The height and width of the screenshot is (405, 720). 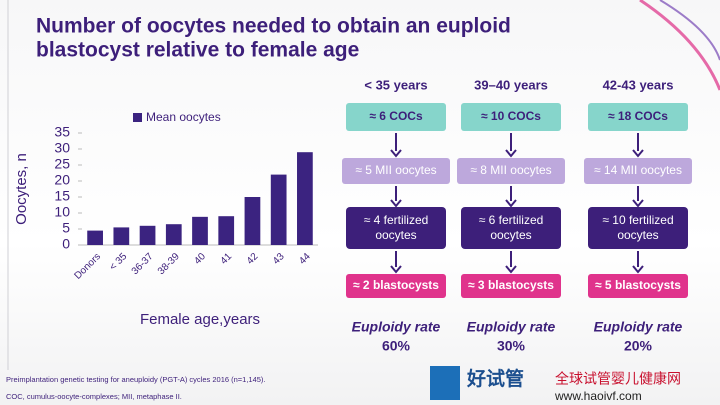 I want to click on x-tick-label: 38-39, so click(x=169, y=264).